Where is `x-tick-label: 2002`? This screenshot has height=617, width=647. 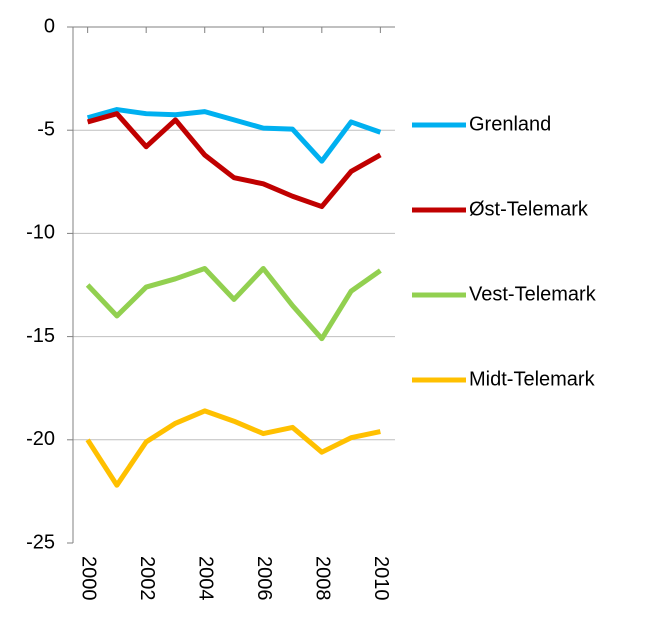
x-tick-label: 2002 is located at coordinates (147, 578).